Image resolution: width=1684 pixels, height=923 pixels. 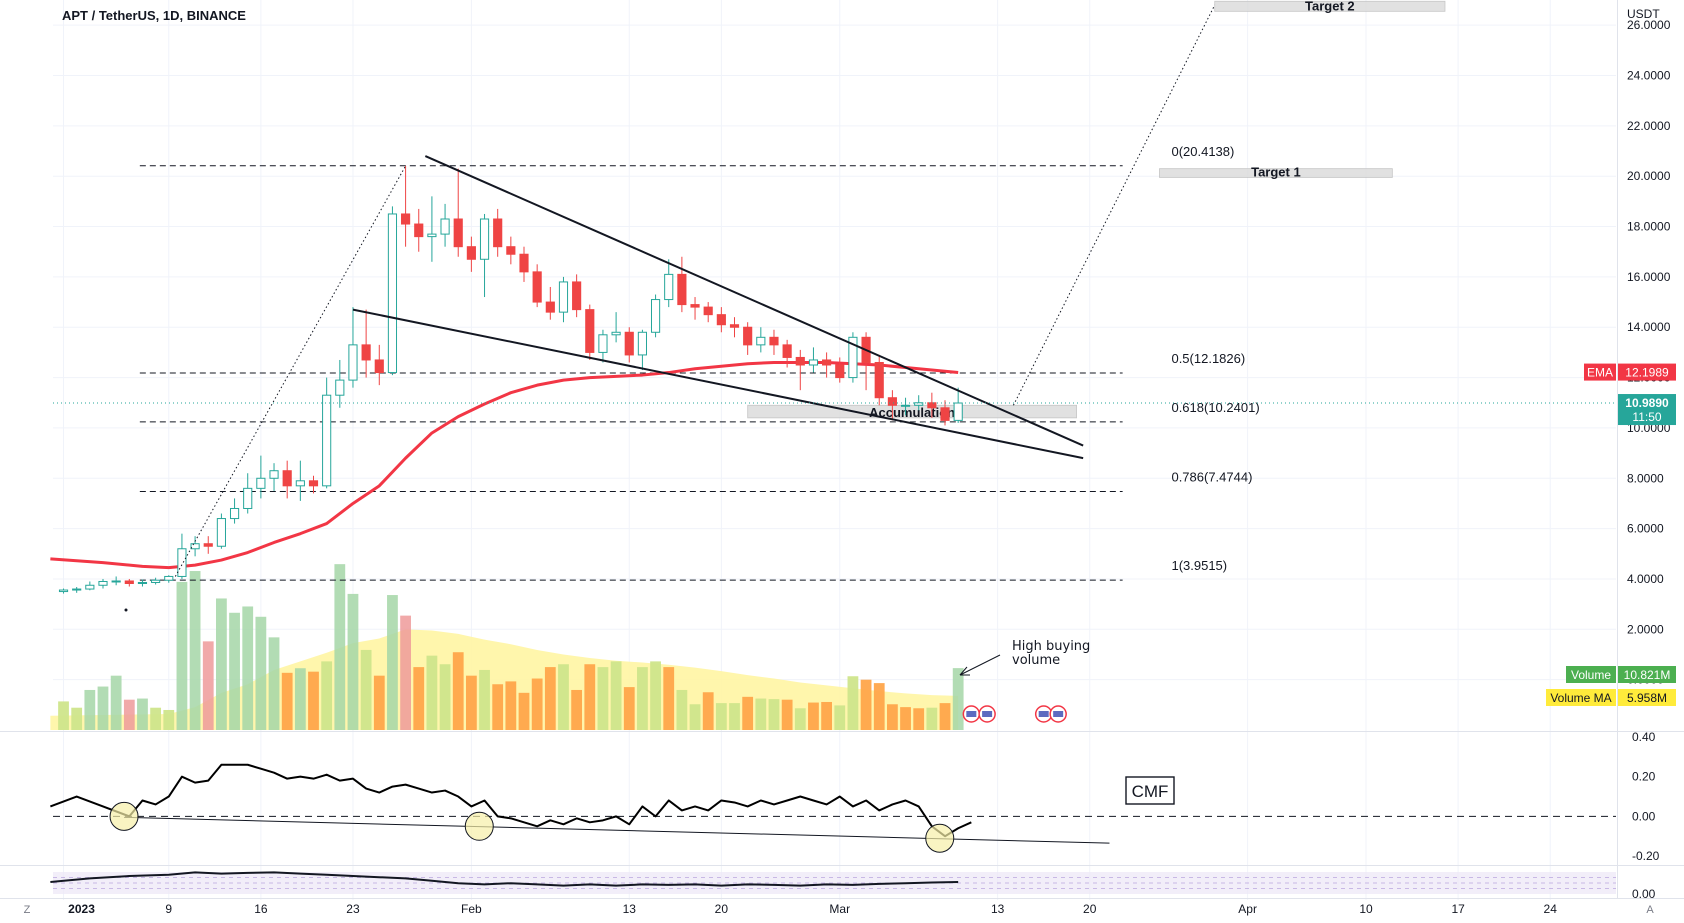 What do you see at coordinates (1644, 737) in the screenshot?
I see `cmf-tick-label: 0.40` at bounding box center [1644, 737].